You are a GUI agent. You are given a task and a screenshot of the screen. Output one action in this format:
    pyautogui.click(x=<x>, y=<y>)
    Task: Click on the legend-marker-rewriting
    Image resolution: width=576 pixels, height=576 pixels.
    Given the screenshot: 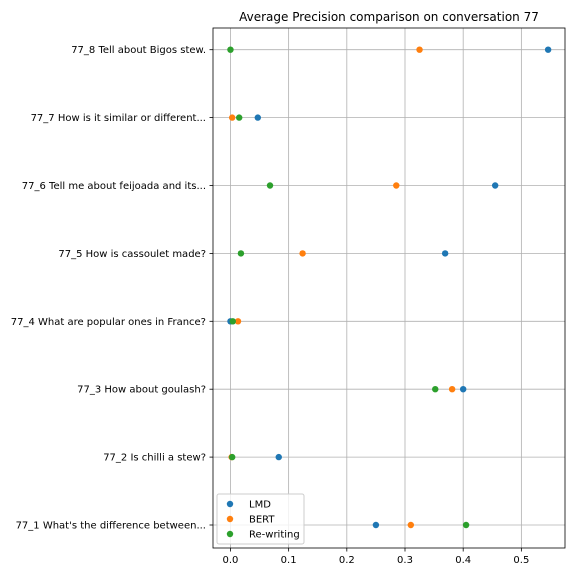 What is the action you would take?
    pyautogui.click(x=230, y=534)
    